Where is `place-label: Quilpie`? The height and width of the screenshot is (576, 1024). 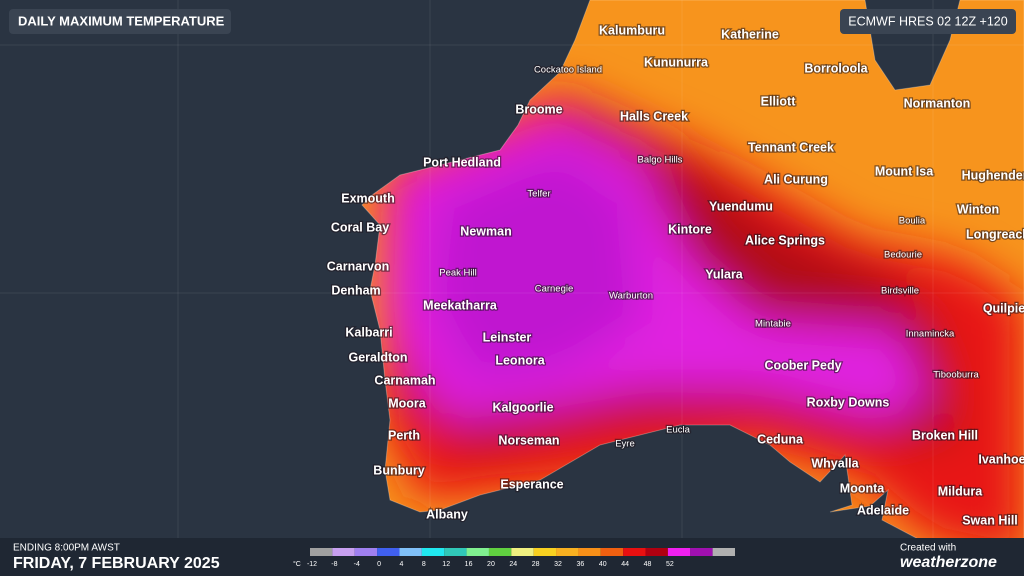
place-label: Quilpie is located at coordinates (1003, 308).